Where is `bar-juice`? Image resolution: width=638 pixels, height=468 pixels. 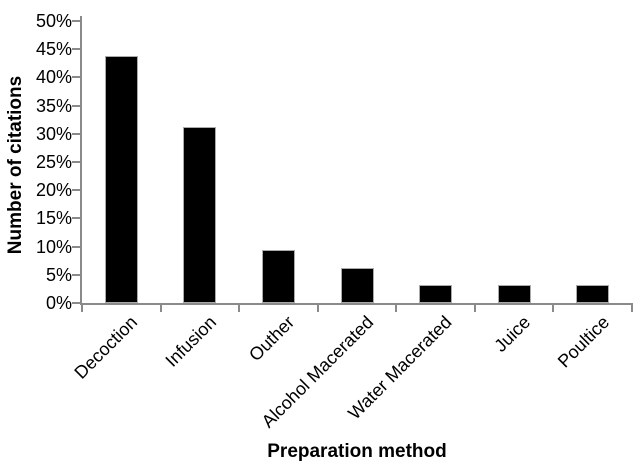
bar-juice is located at coordinates (514, 294).